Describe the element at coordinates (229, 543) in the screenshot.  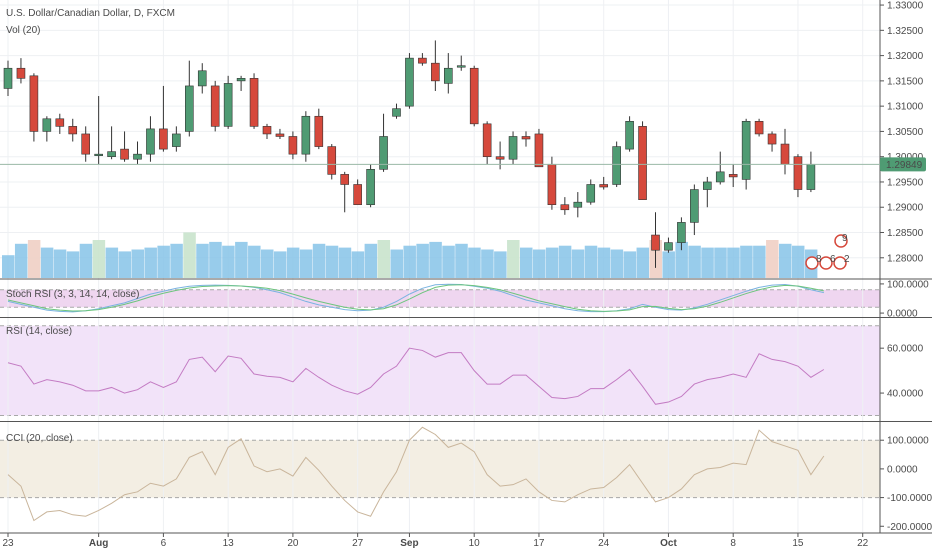
I see `x-tick-label: 13` at that location.